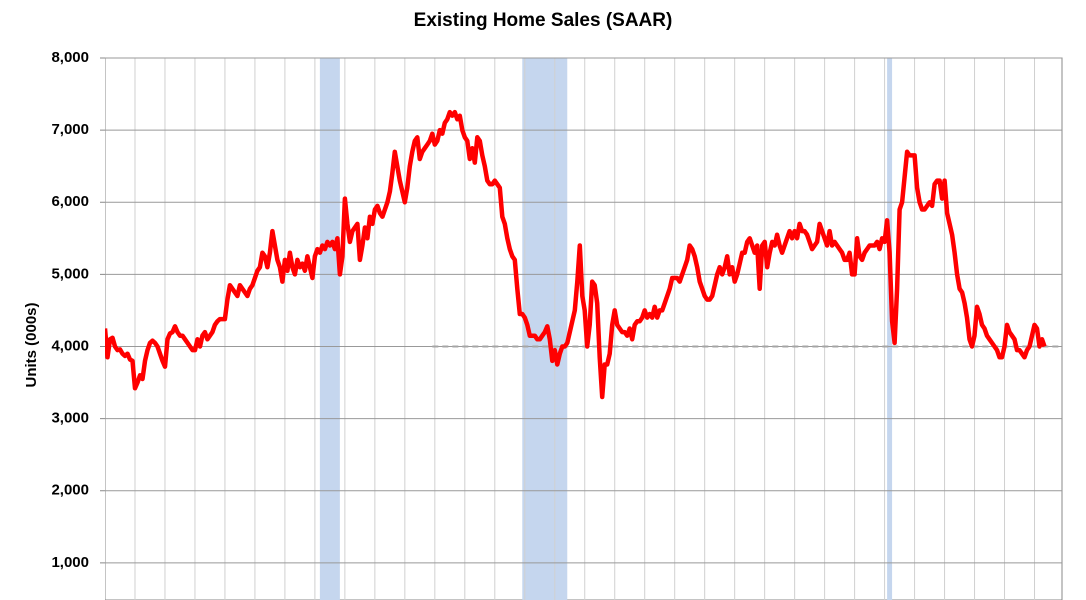  Describe the element at coordinates (70, 345) in the screenshot. I see `y-tick-label: 4,000` at that location.